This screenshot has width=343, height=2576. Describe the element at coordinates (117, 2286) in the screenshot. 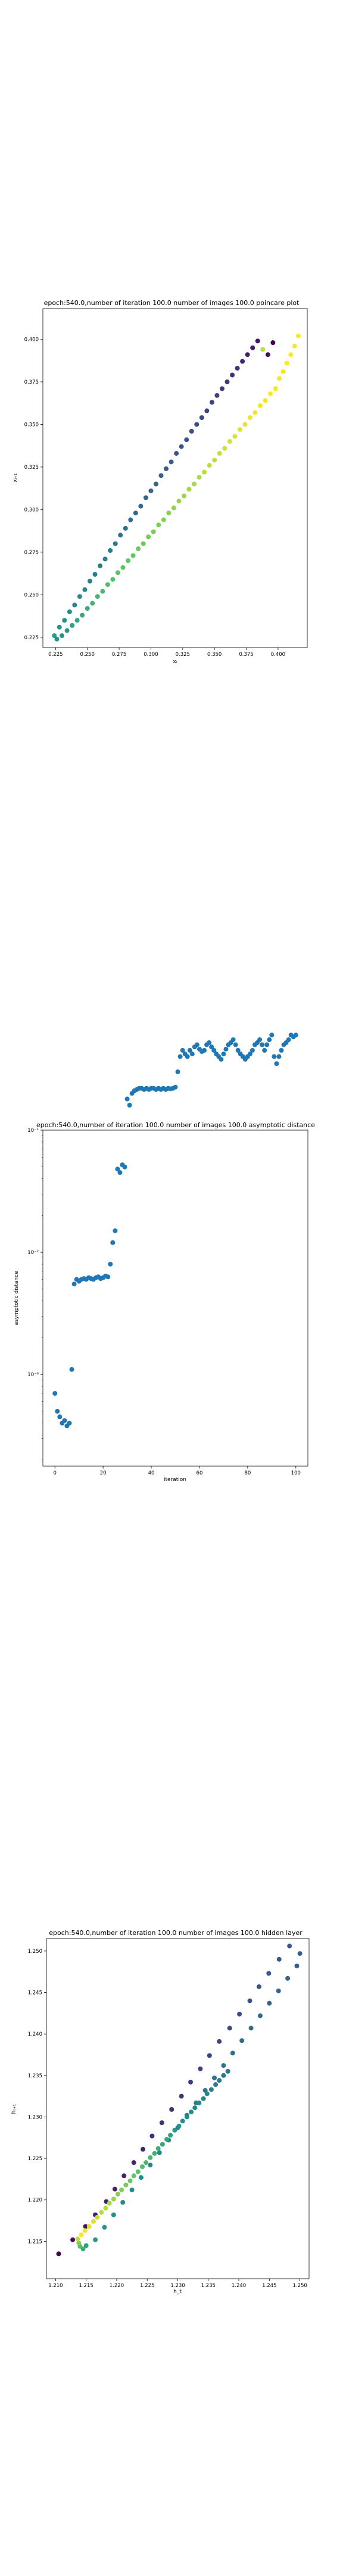

I see `x-tick-label: 1.220` at that location.